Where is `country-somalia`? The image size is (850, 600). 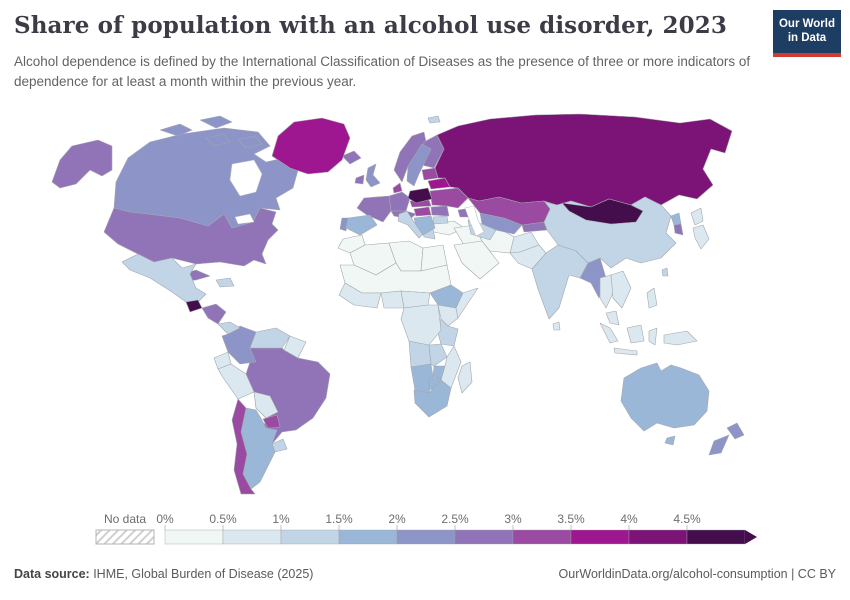
country-somalia is located at coordinates (467, 303).